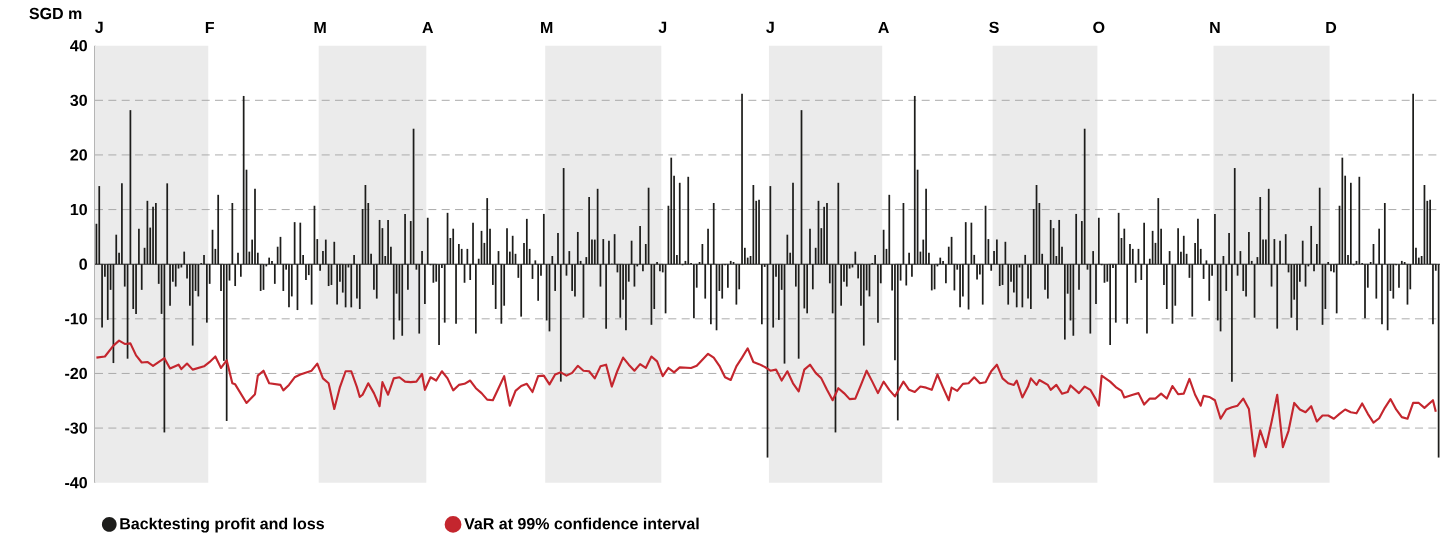  Describe the element at coordinates (76, 483) in the screenshot. I see `y-tick-label: -40` at that location.